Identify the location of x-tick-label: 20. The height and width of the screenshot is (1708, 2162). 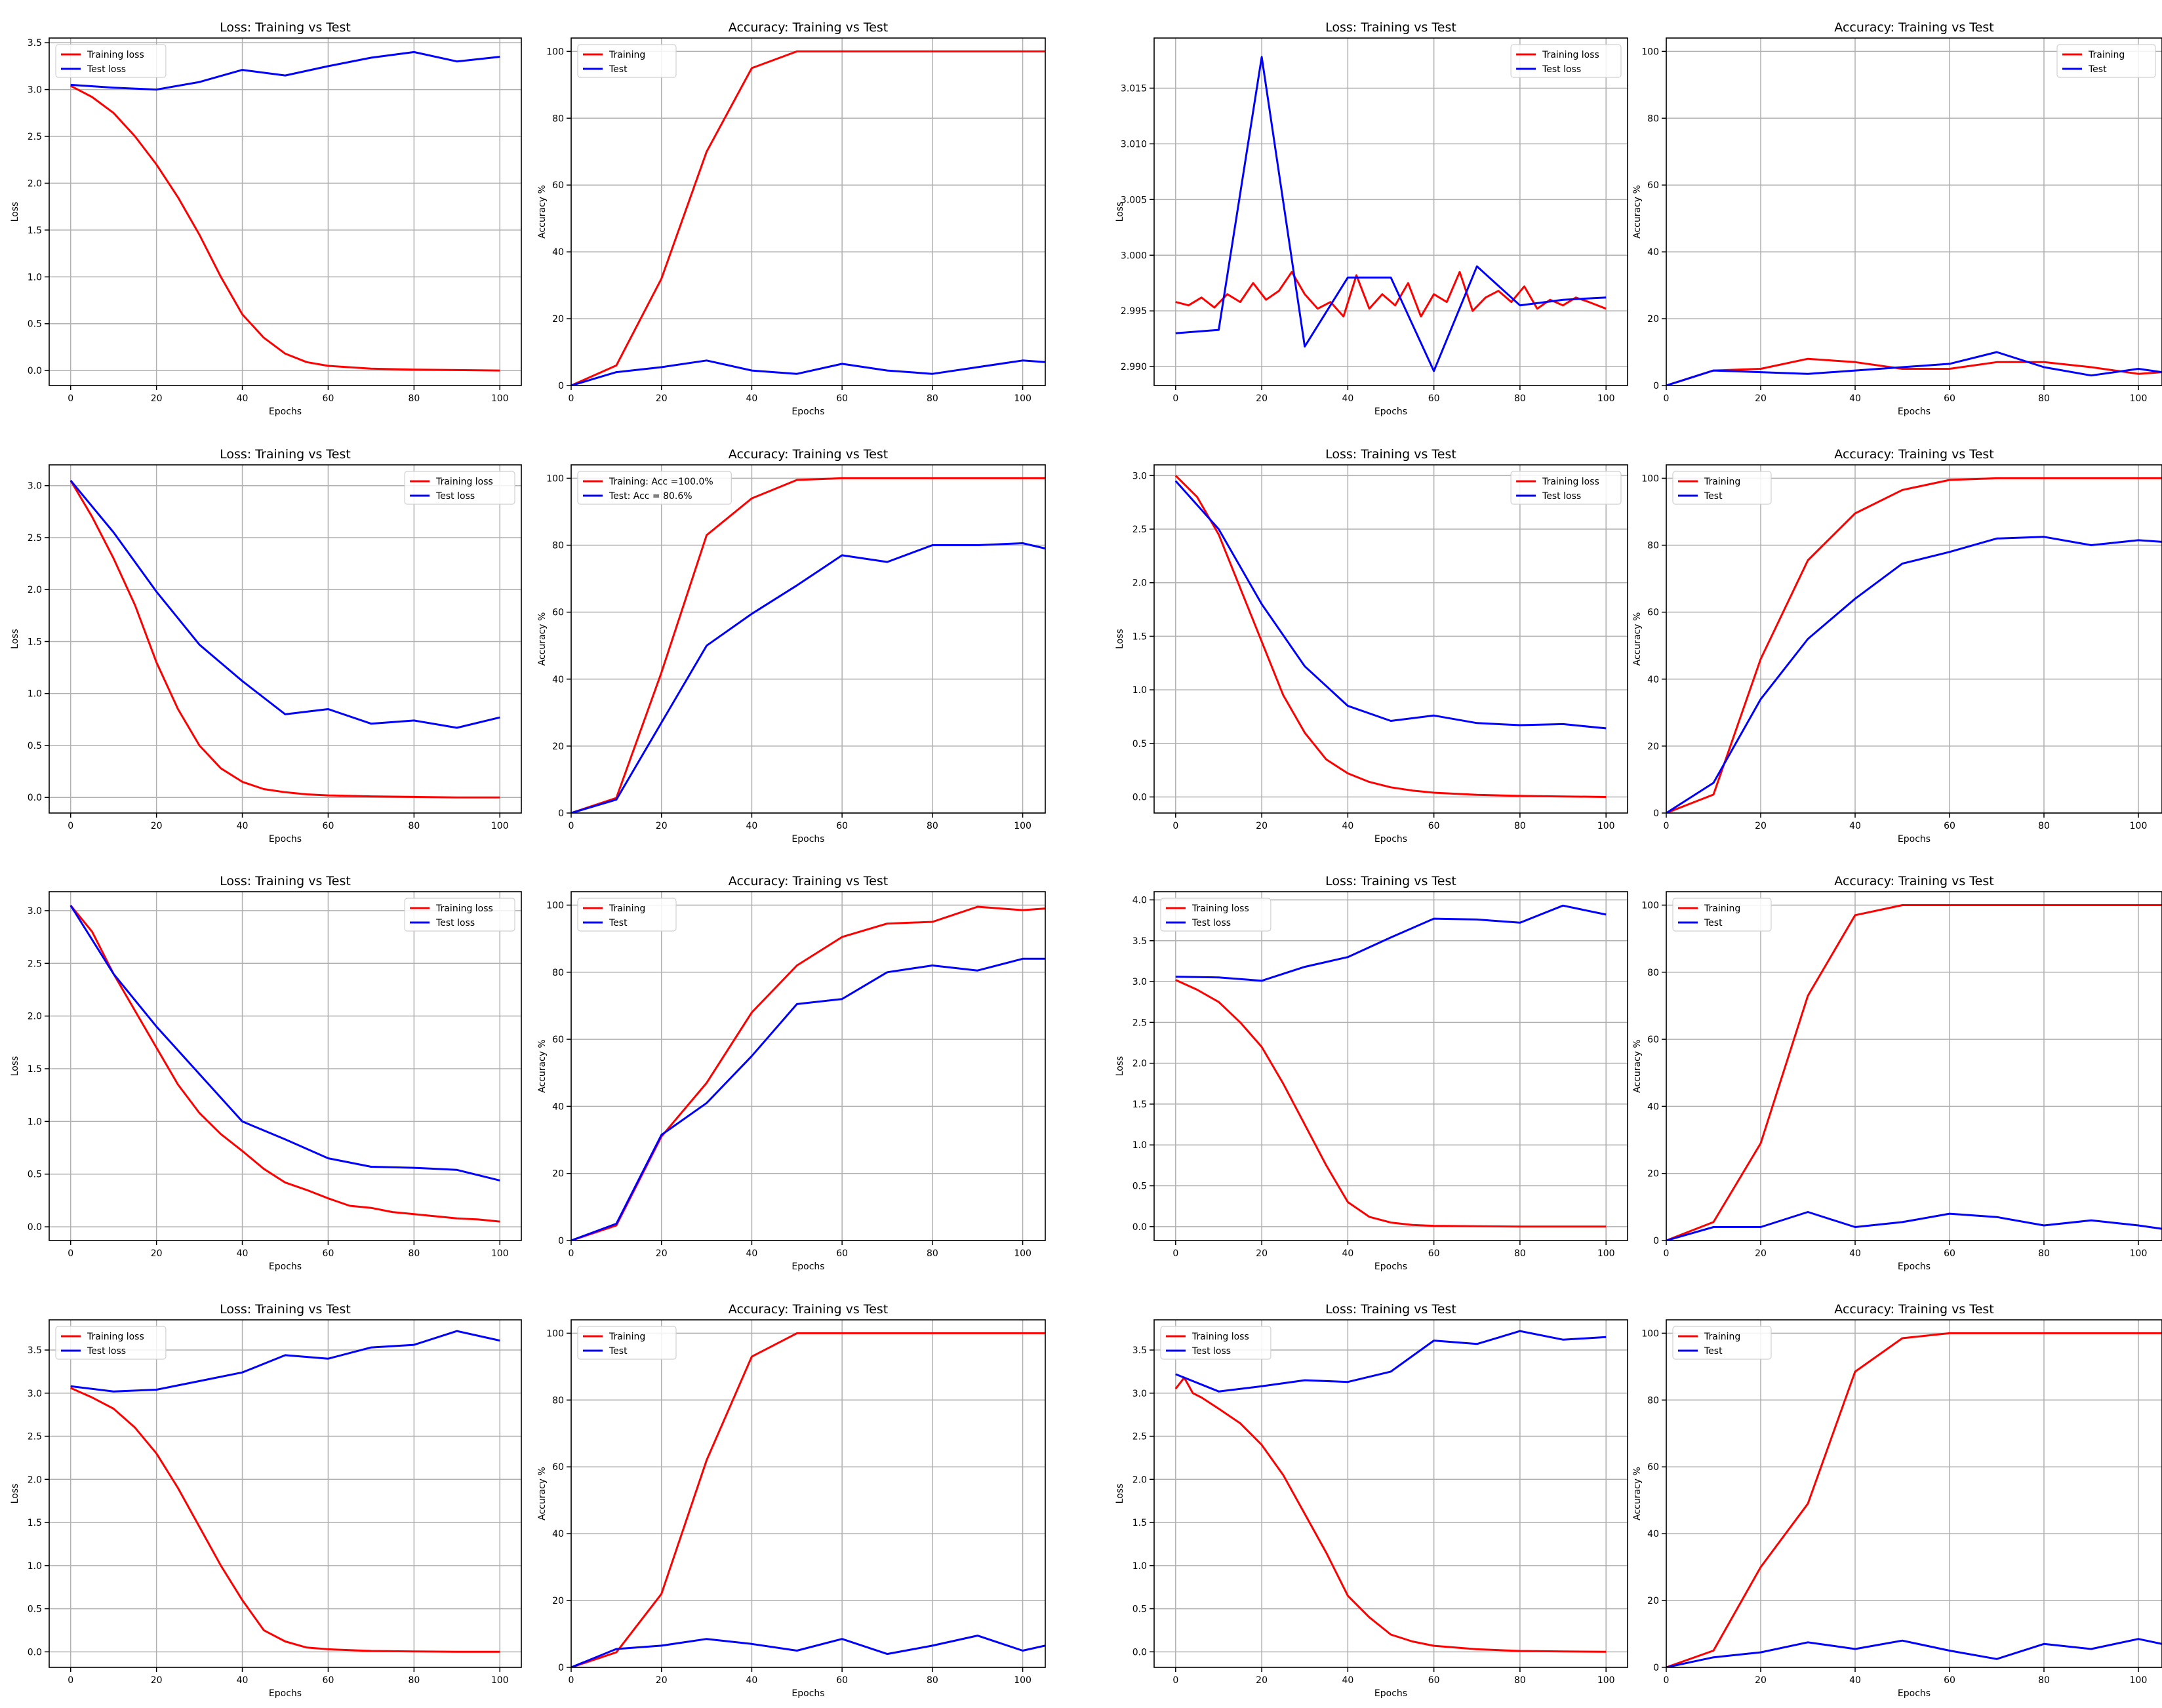
(157, 398).